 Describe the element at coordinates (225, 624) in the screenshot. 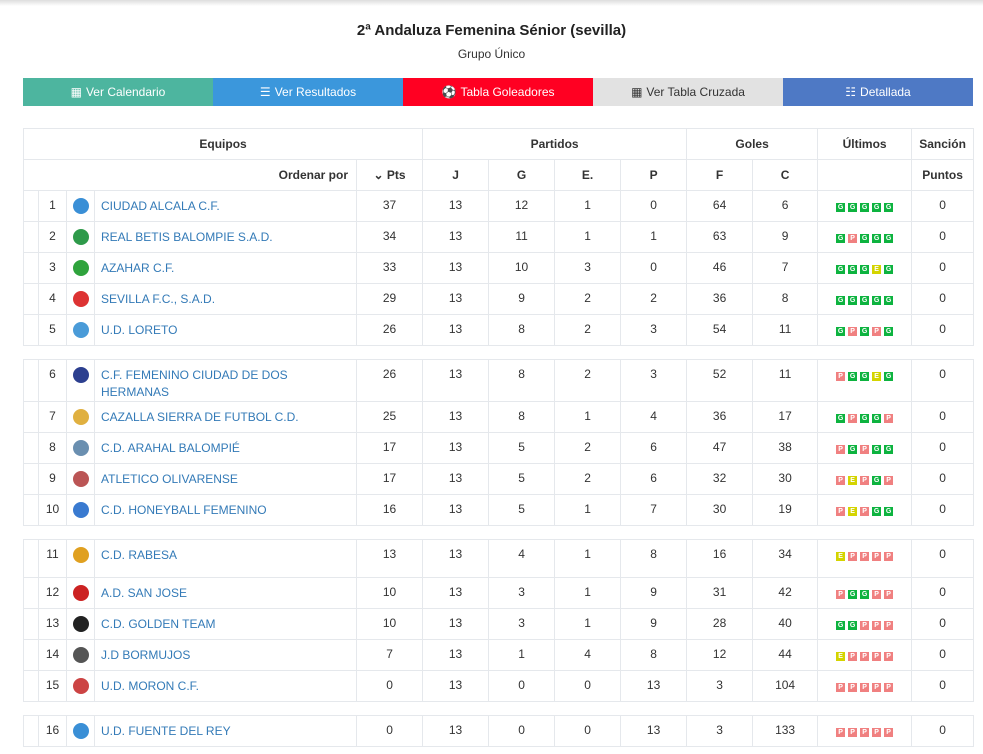

I see `team-name-cell: C.D. GOLDEN TEAM` at that location.